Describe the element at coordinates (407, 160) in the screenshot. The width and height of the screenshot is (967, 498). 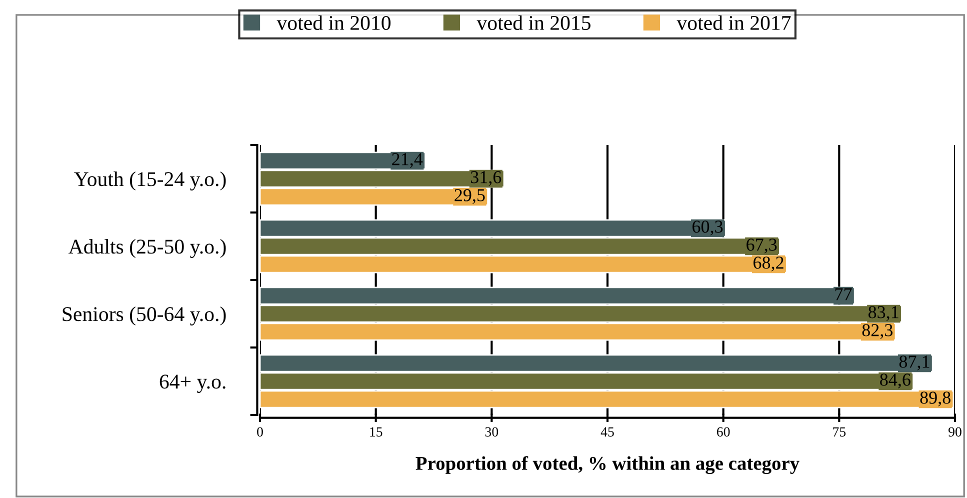
I see `data-label: 21,4` at that location.